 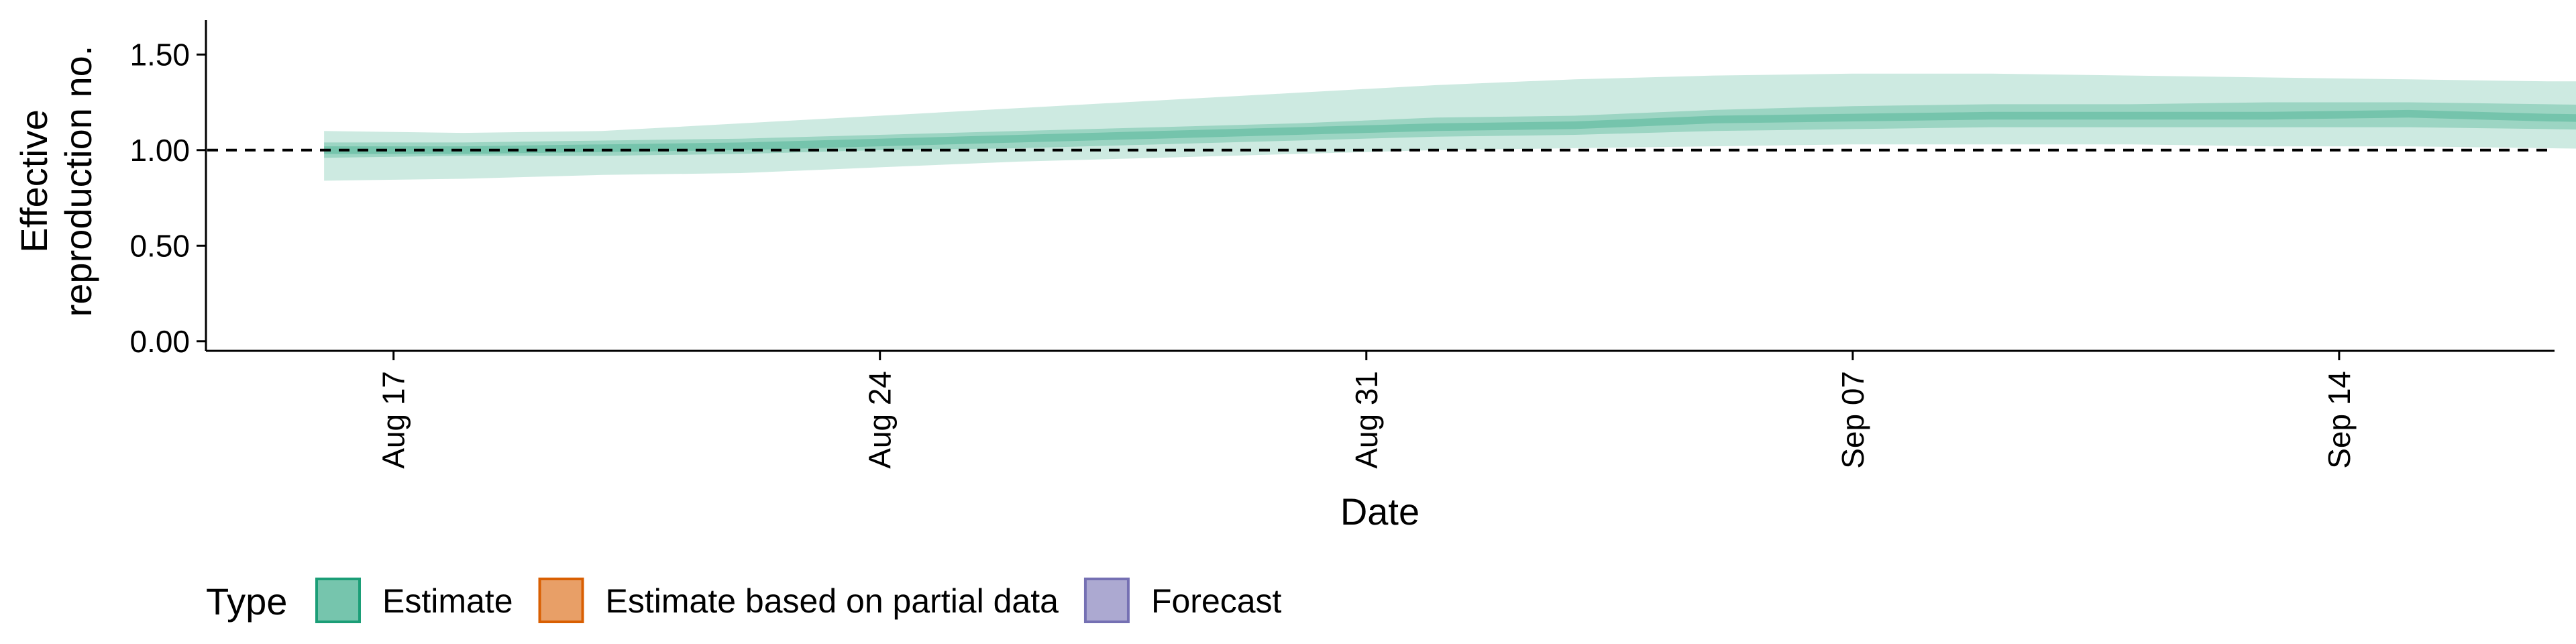 I want to click on legend-label: Estimate, so click(x=447, y=601).